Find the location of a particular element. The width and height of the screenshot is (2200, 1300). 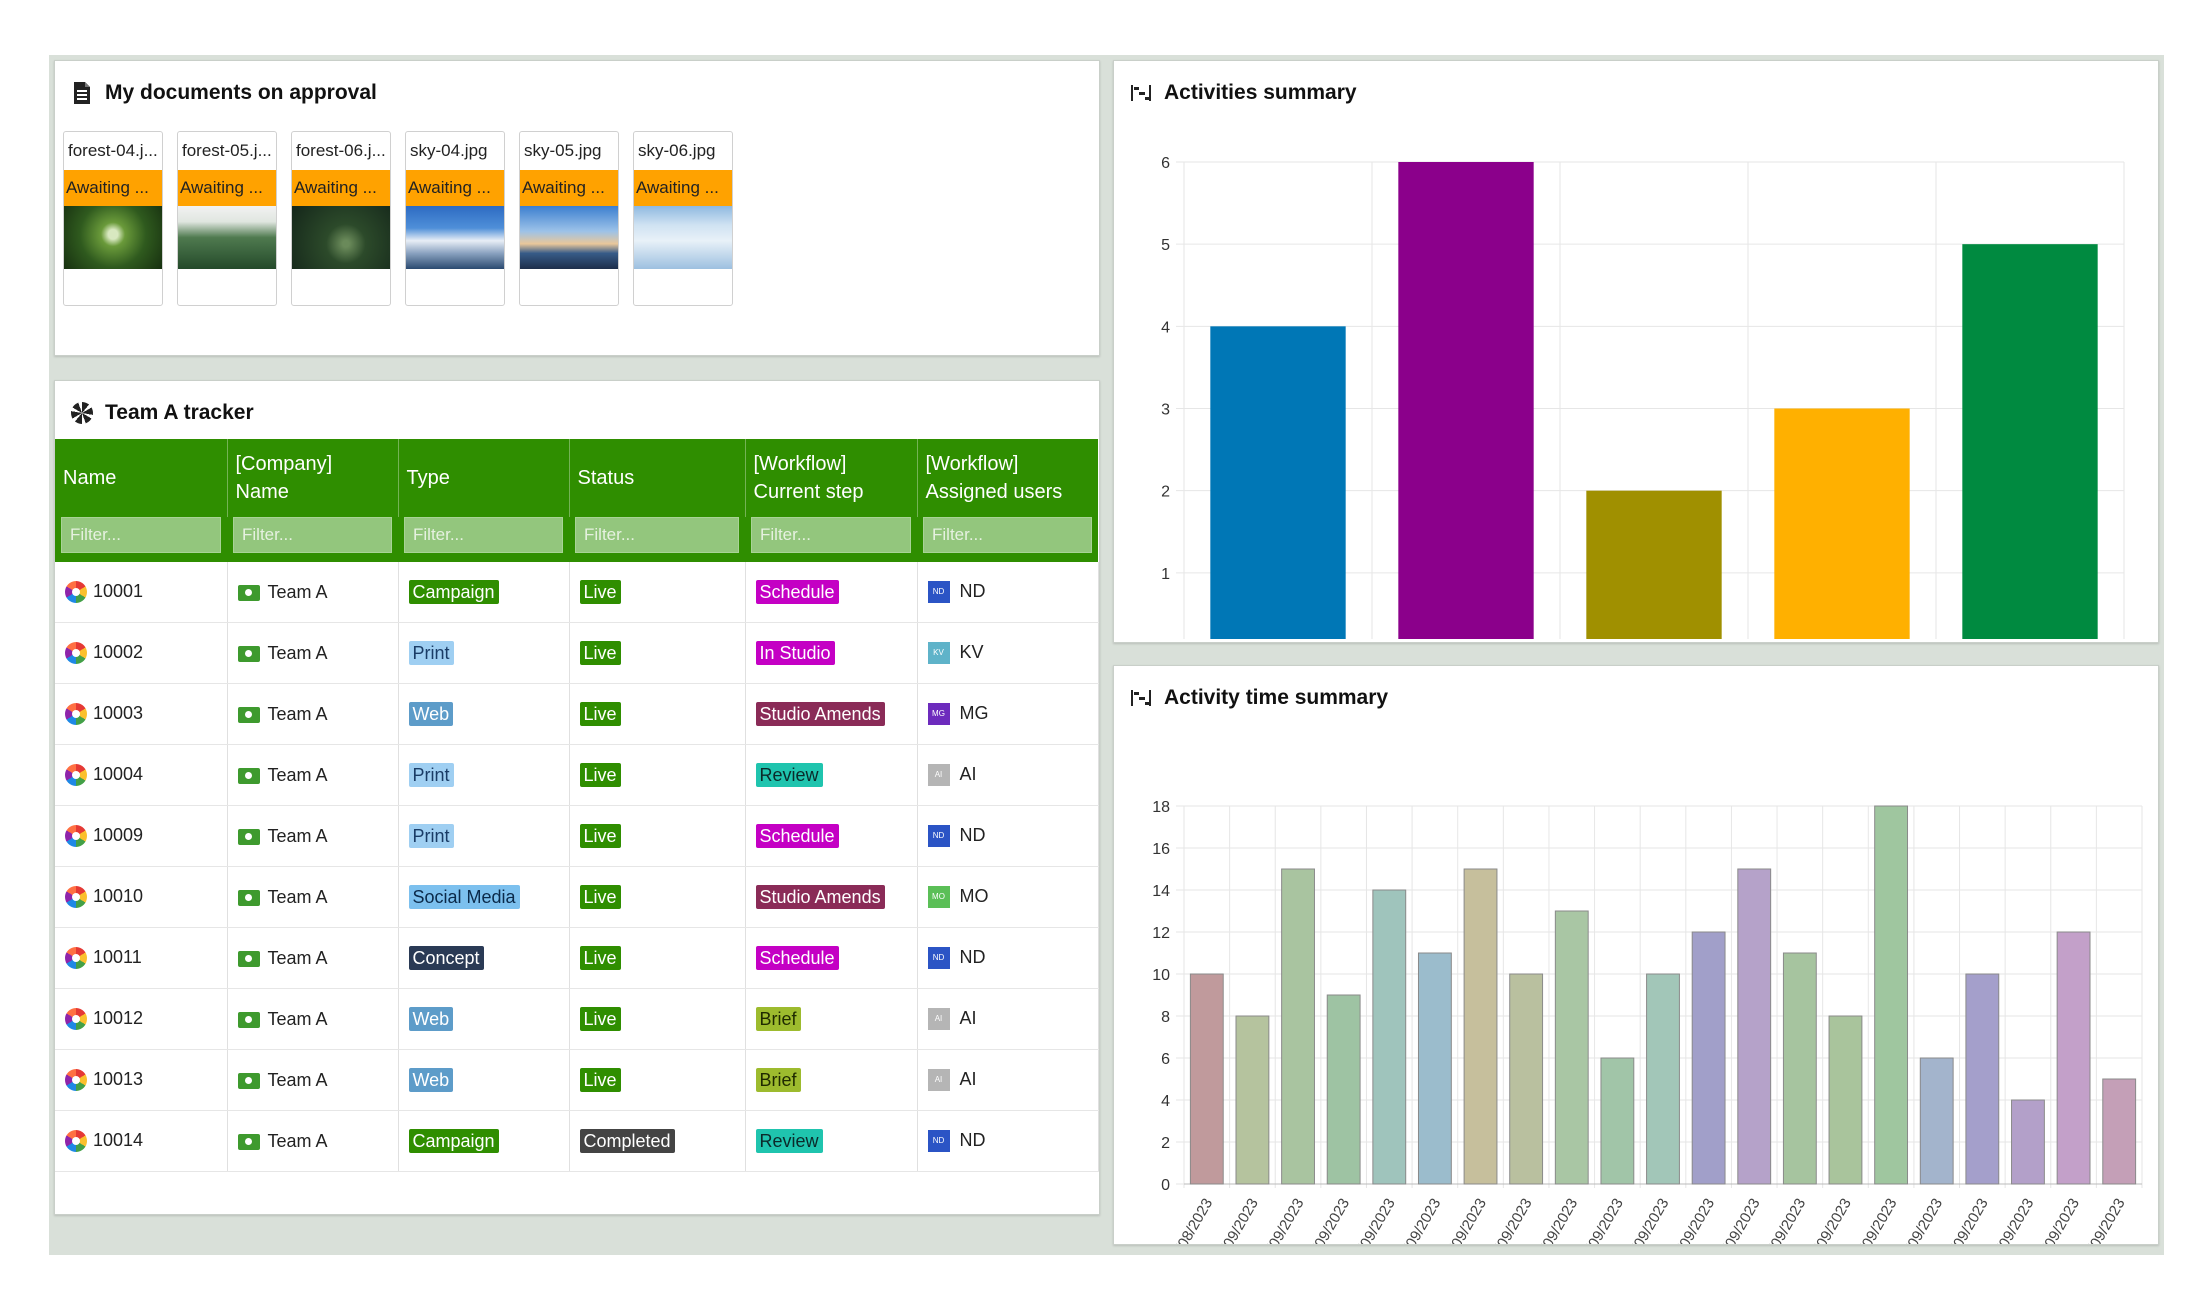

step-cell: Review is located at coordinates (831, 775).